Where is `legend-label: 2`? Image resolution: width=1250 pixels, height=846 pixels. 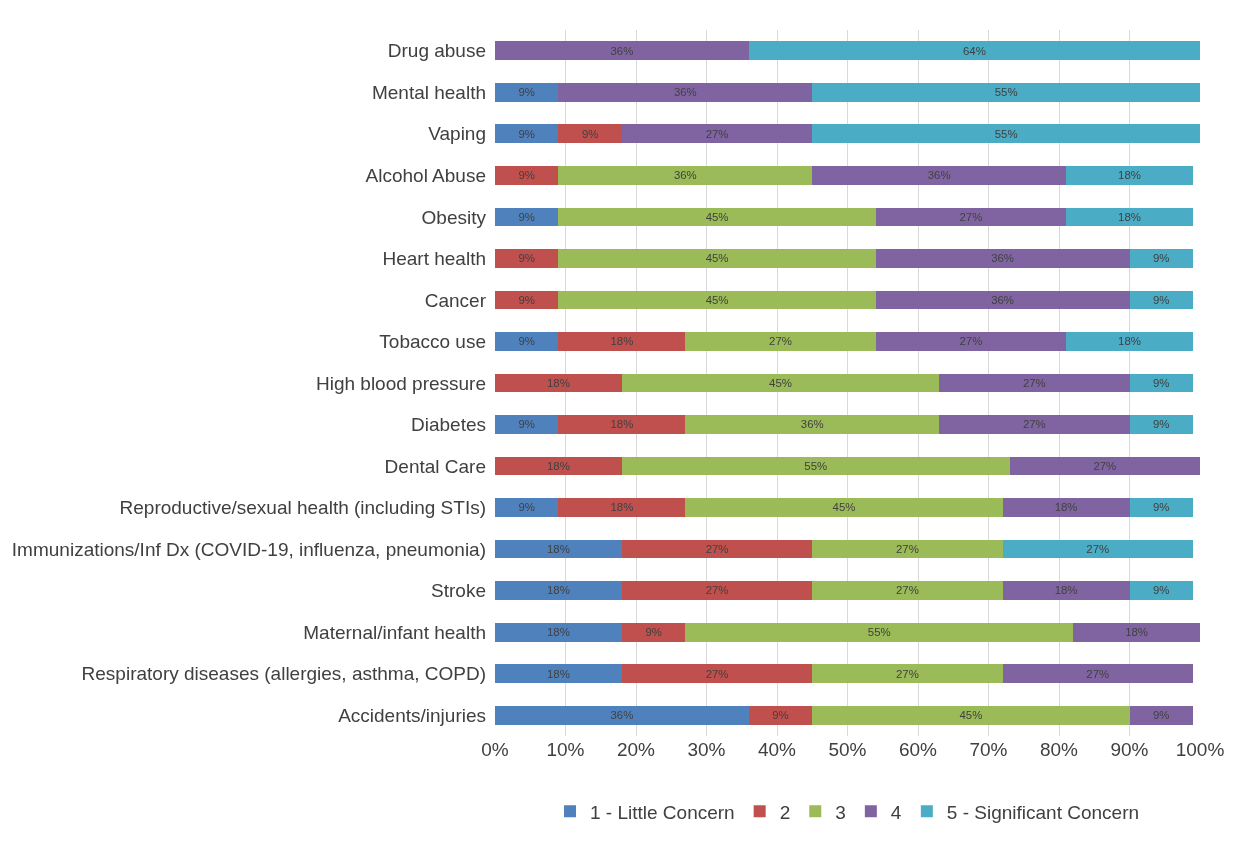
legend-label: 2 is located at coordinates (785, 812).